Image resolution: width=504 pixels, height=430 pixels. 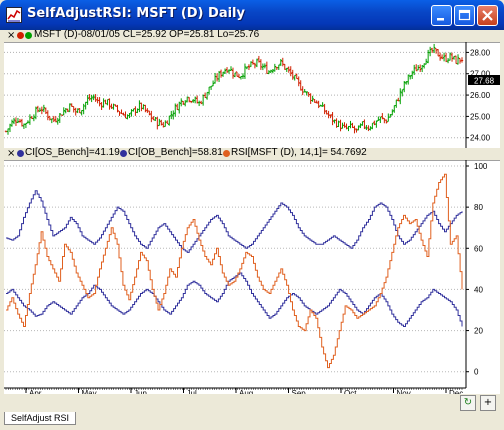 I want to click on title-bar: SelfAdjustRSI: MSFT (D) Daily, so click(x=252, y=15).